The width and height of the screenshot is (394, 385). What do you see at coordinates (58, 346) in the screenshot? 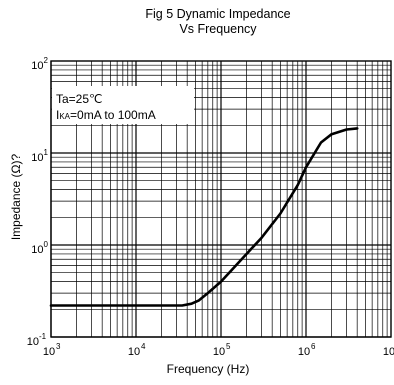
I see `x-tick-exponent: 3` at bounding box center [58, 346].